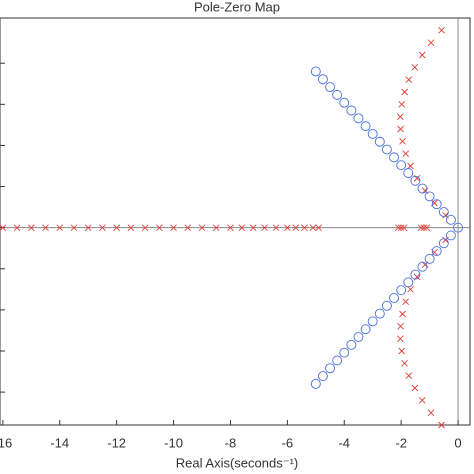 The image size is (474, 474). Describe the element at coordinates (401, 442) in the screenshot. I see `x-tick-label: -2` at that location.